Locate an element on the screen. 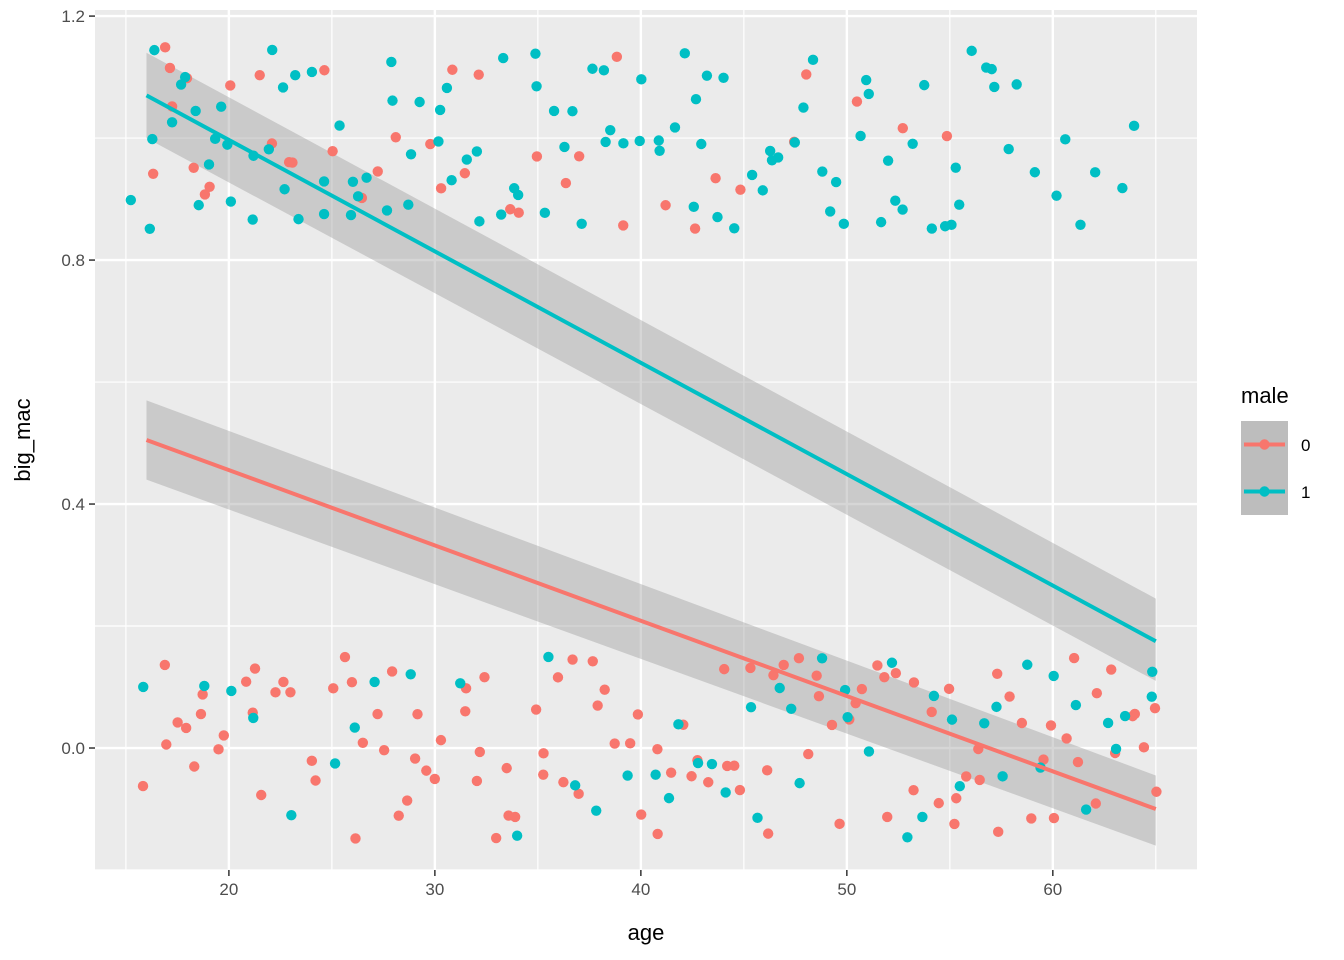 This screenshot has height=960, width=1344. legend-title: male is located at coordinates (1265, 395).